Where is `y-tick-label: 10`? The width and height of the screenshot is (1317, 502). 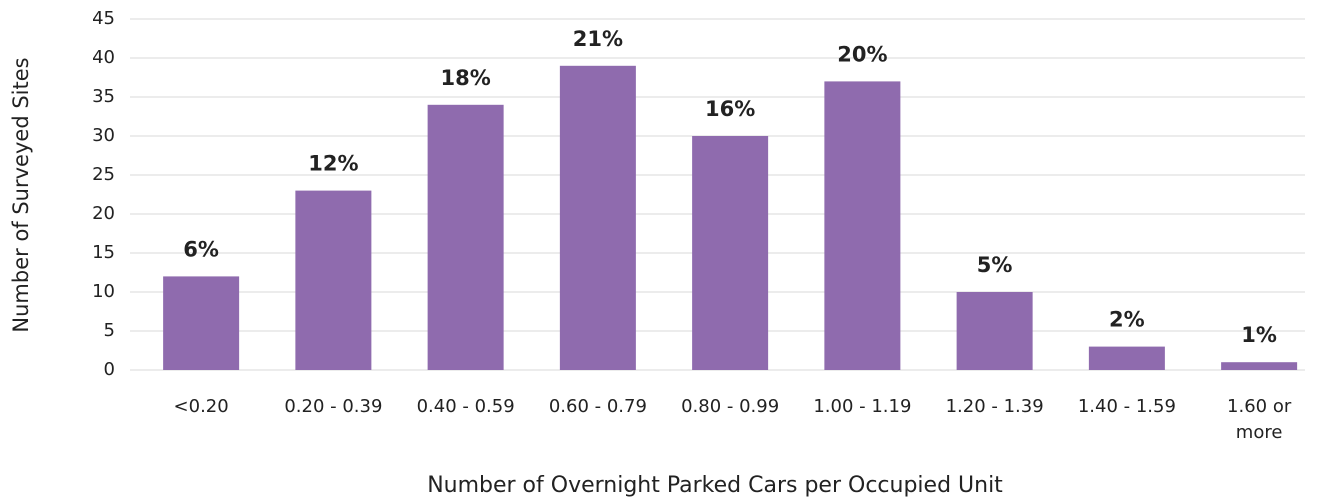 y-tick-label: 10 is located at coordinates (103, 291).